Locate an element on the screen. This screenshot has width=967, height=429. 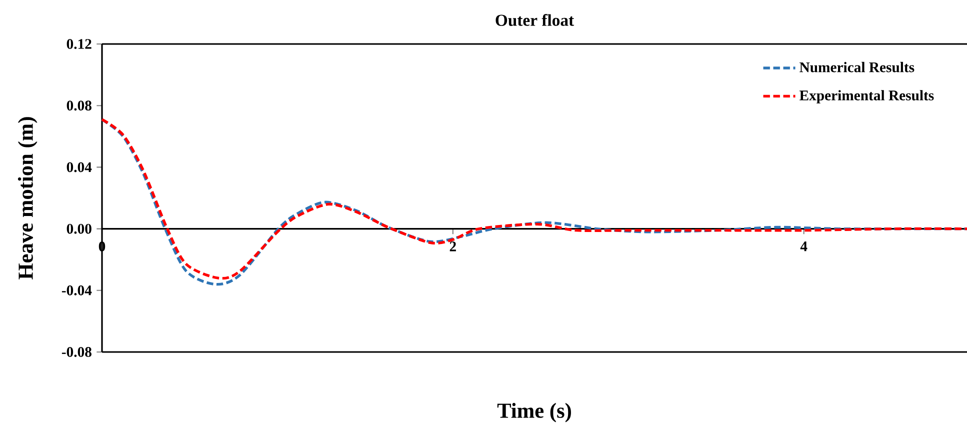
x-axis-title: Time (s) is located at coordinates (534, 412).